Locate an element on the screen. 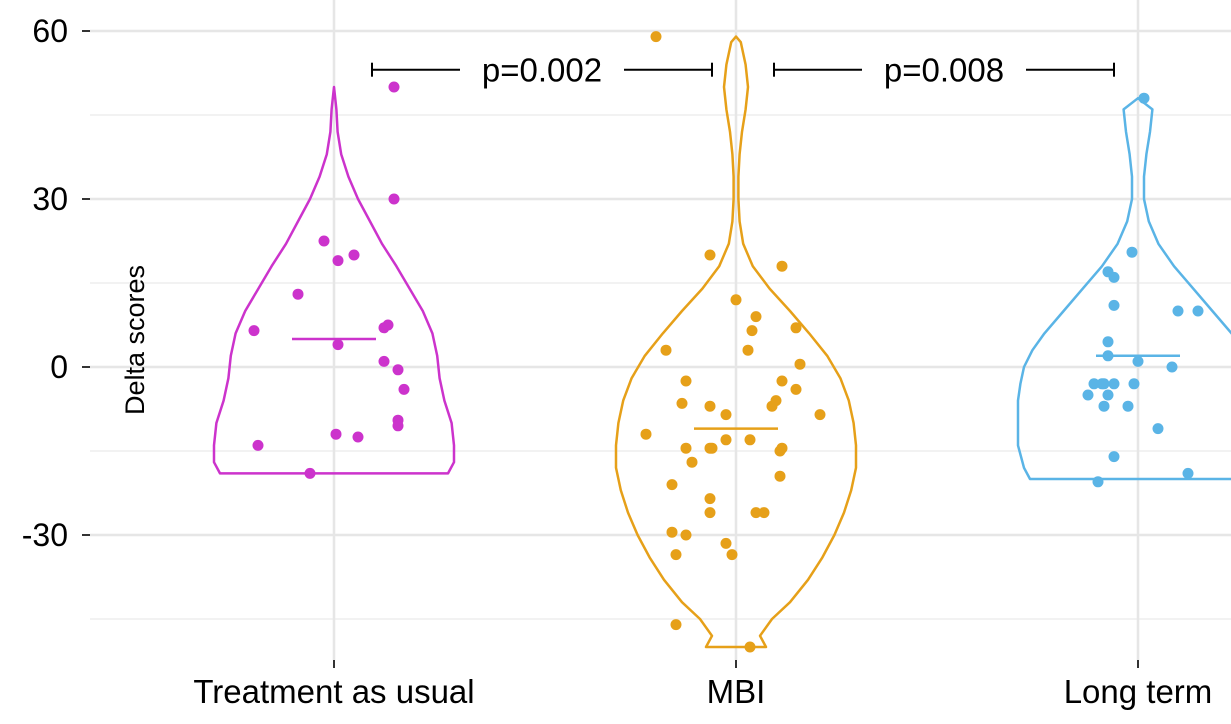 This screenshot has height=724, width=1231. significance-bracket: p=0.002 is located at coordinates (542, 70).